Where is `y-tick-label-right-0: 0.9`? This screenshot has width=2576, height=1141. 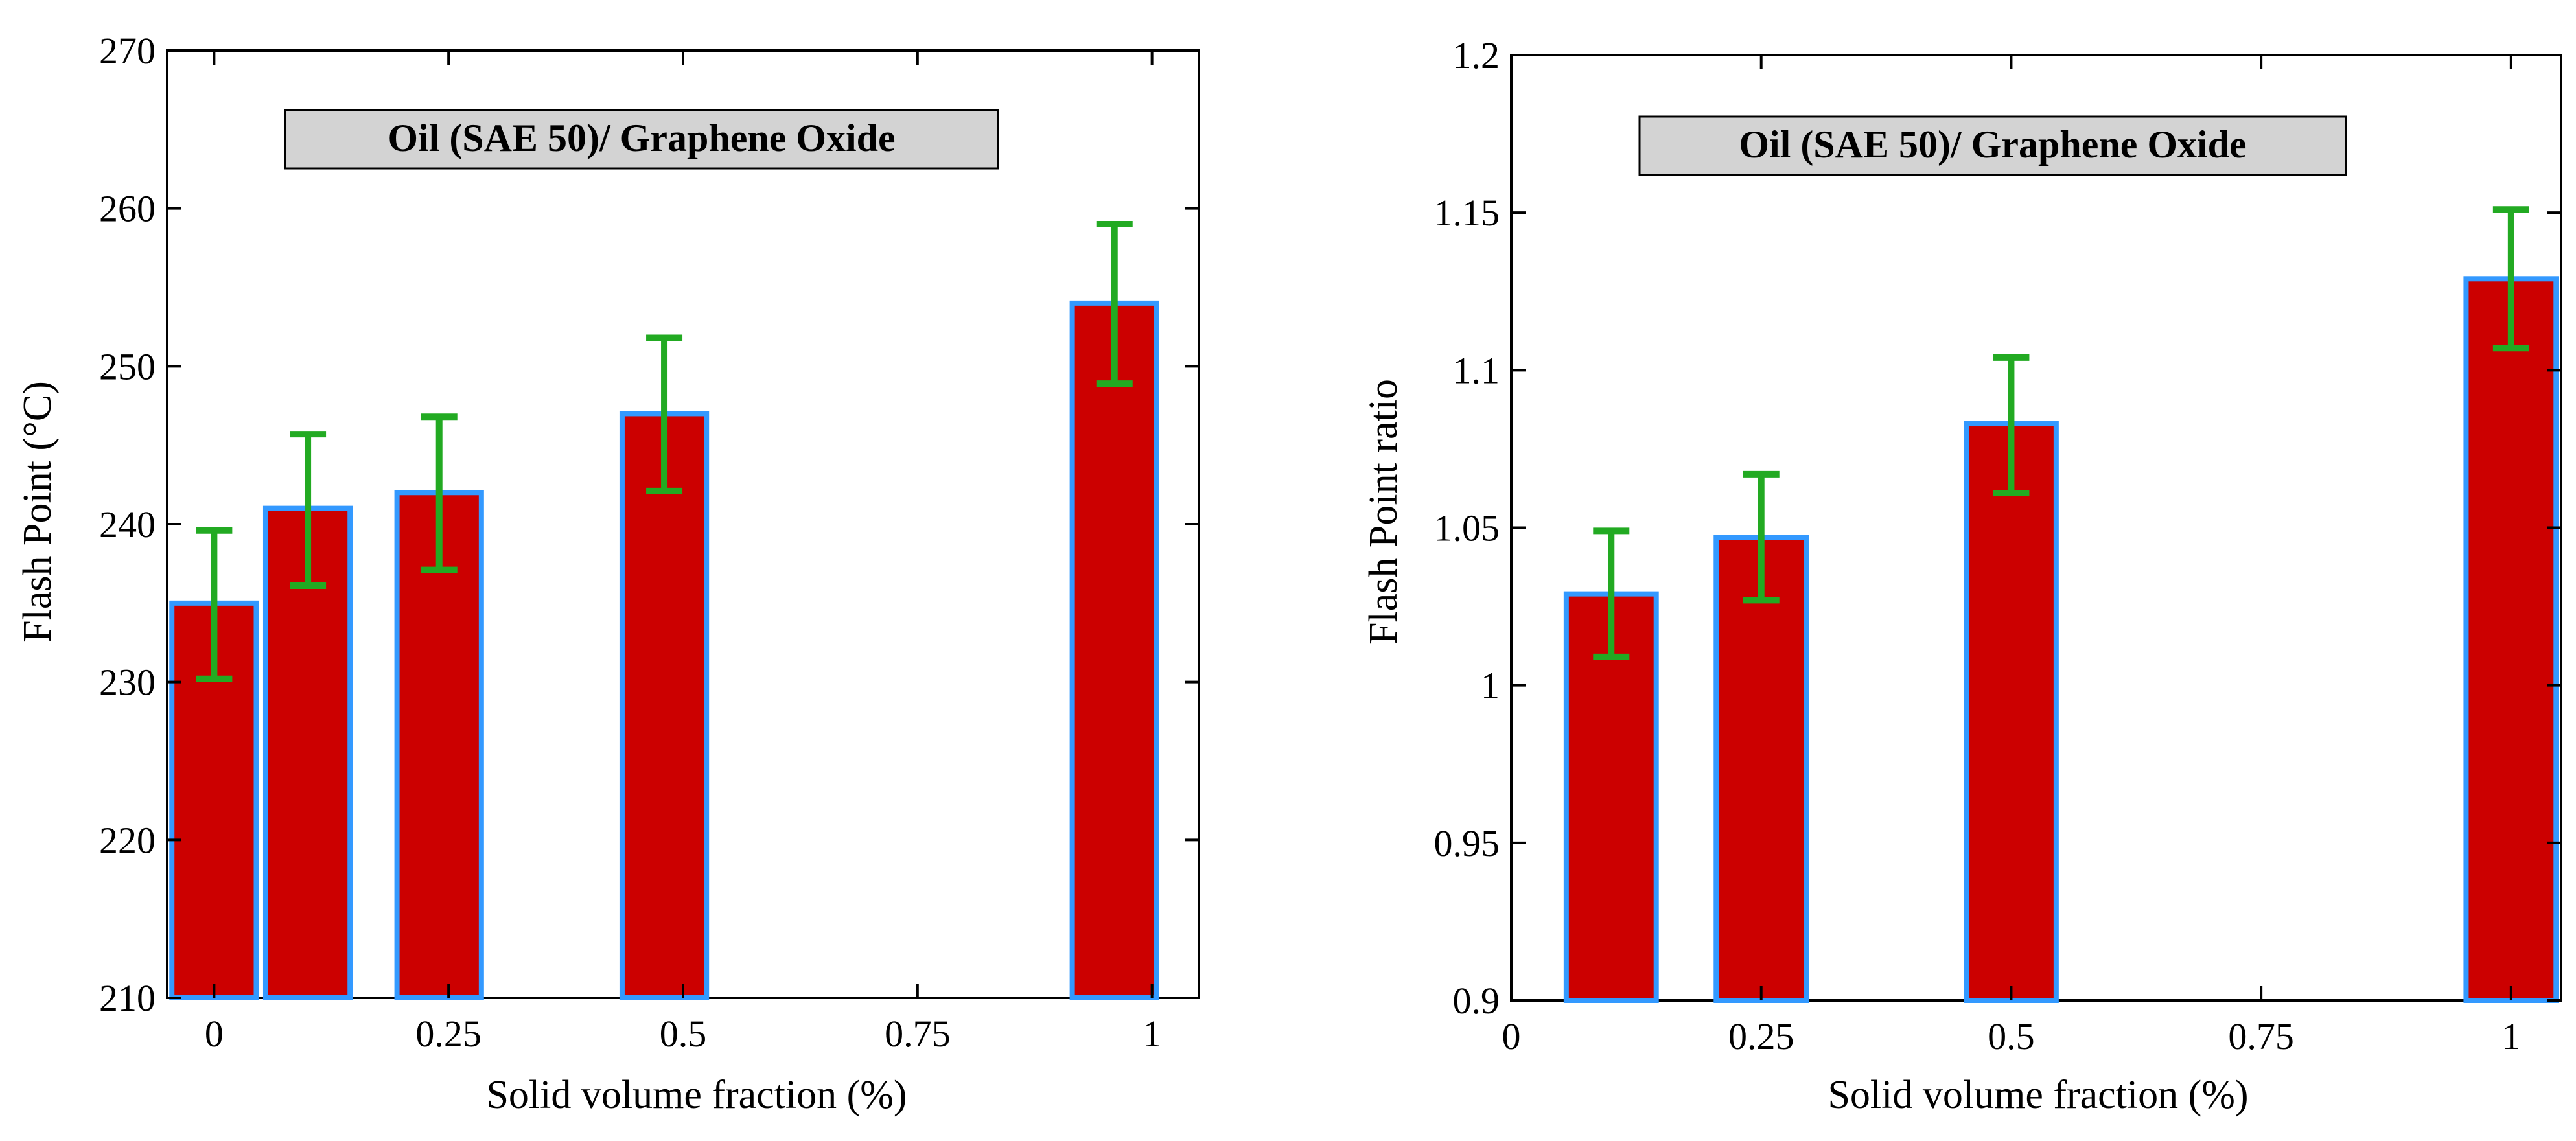
y-tick-label-right-0: 0.9 is located at coordinates (1477, 1001).